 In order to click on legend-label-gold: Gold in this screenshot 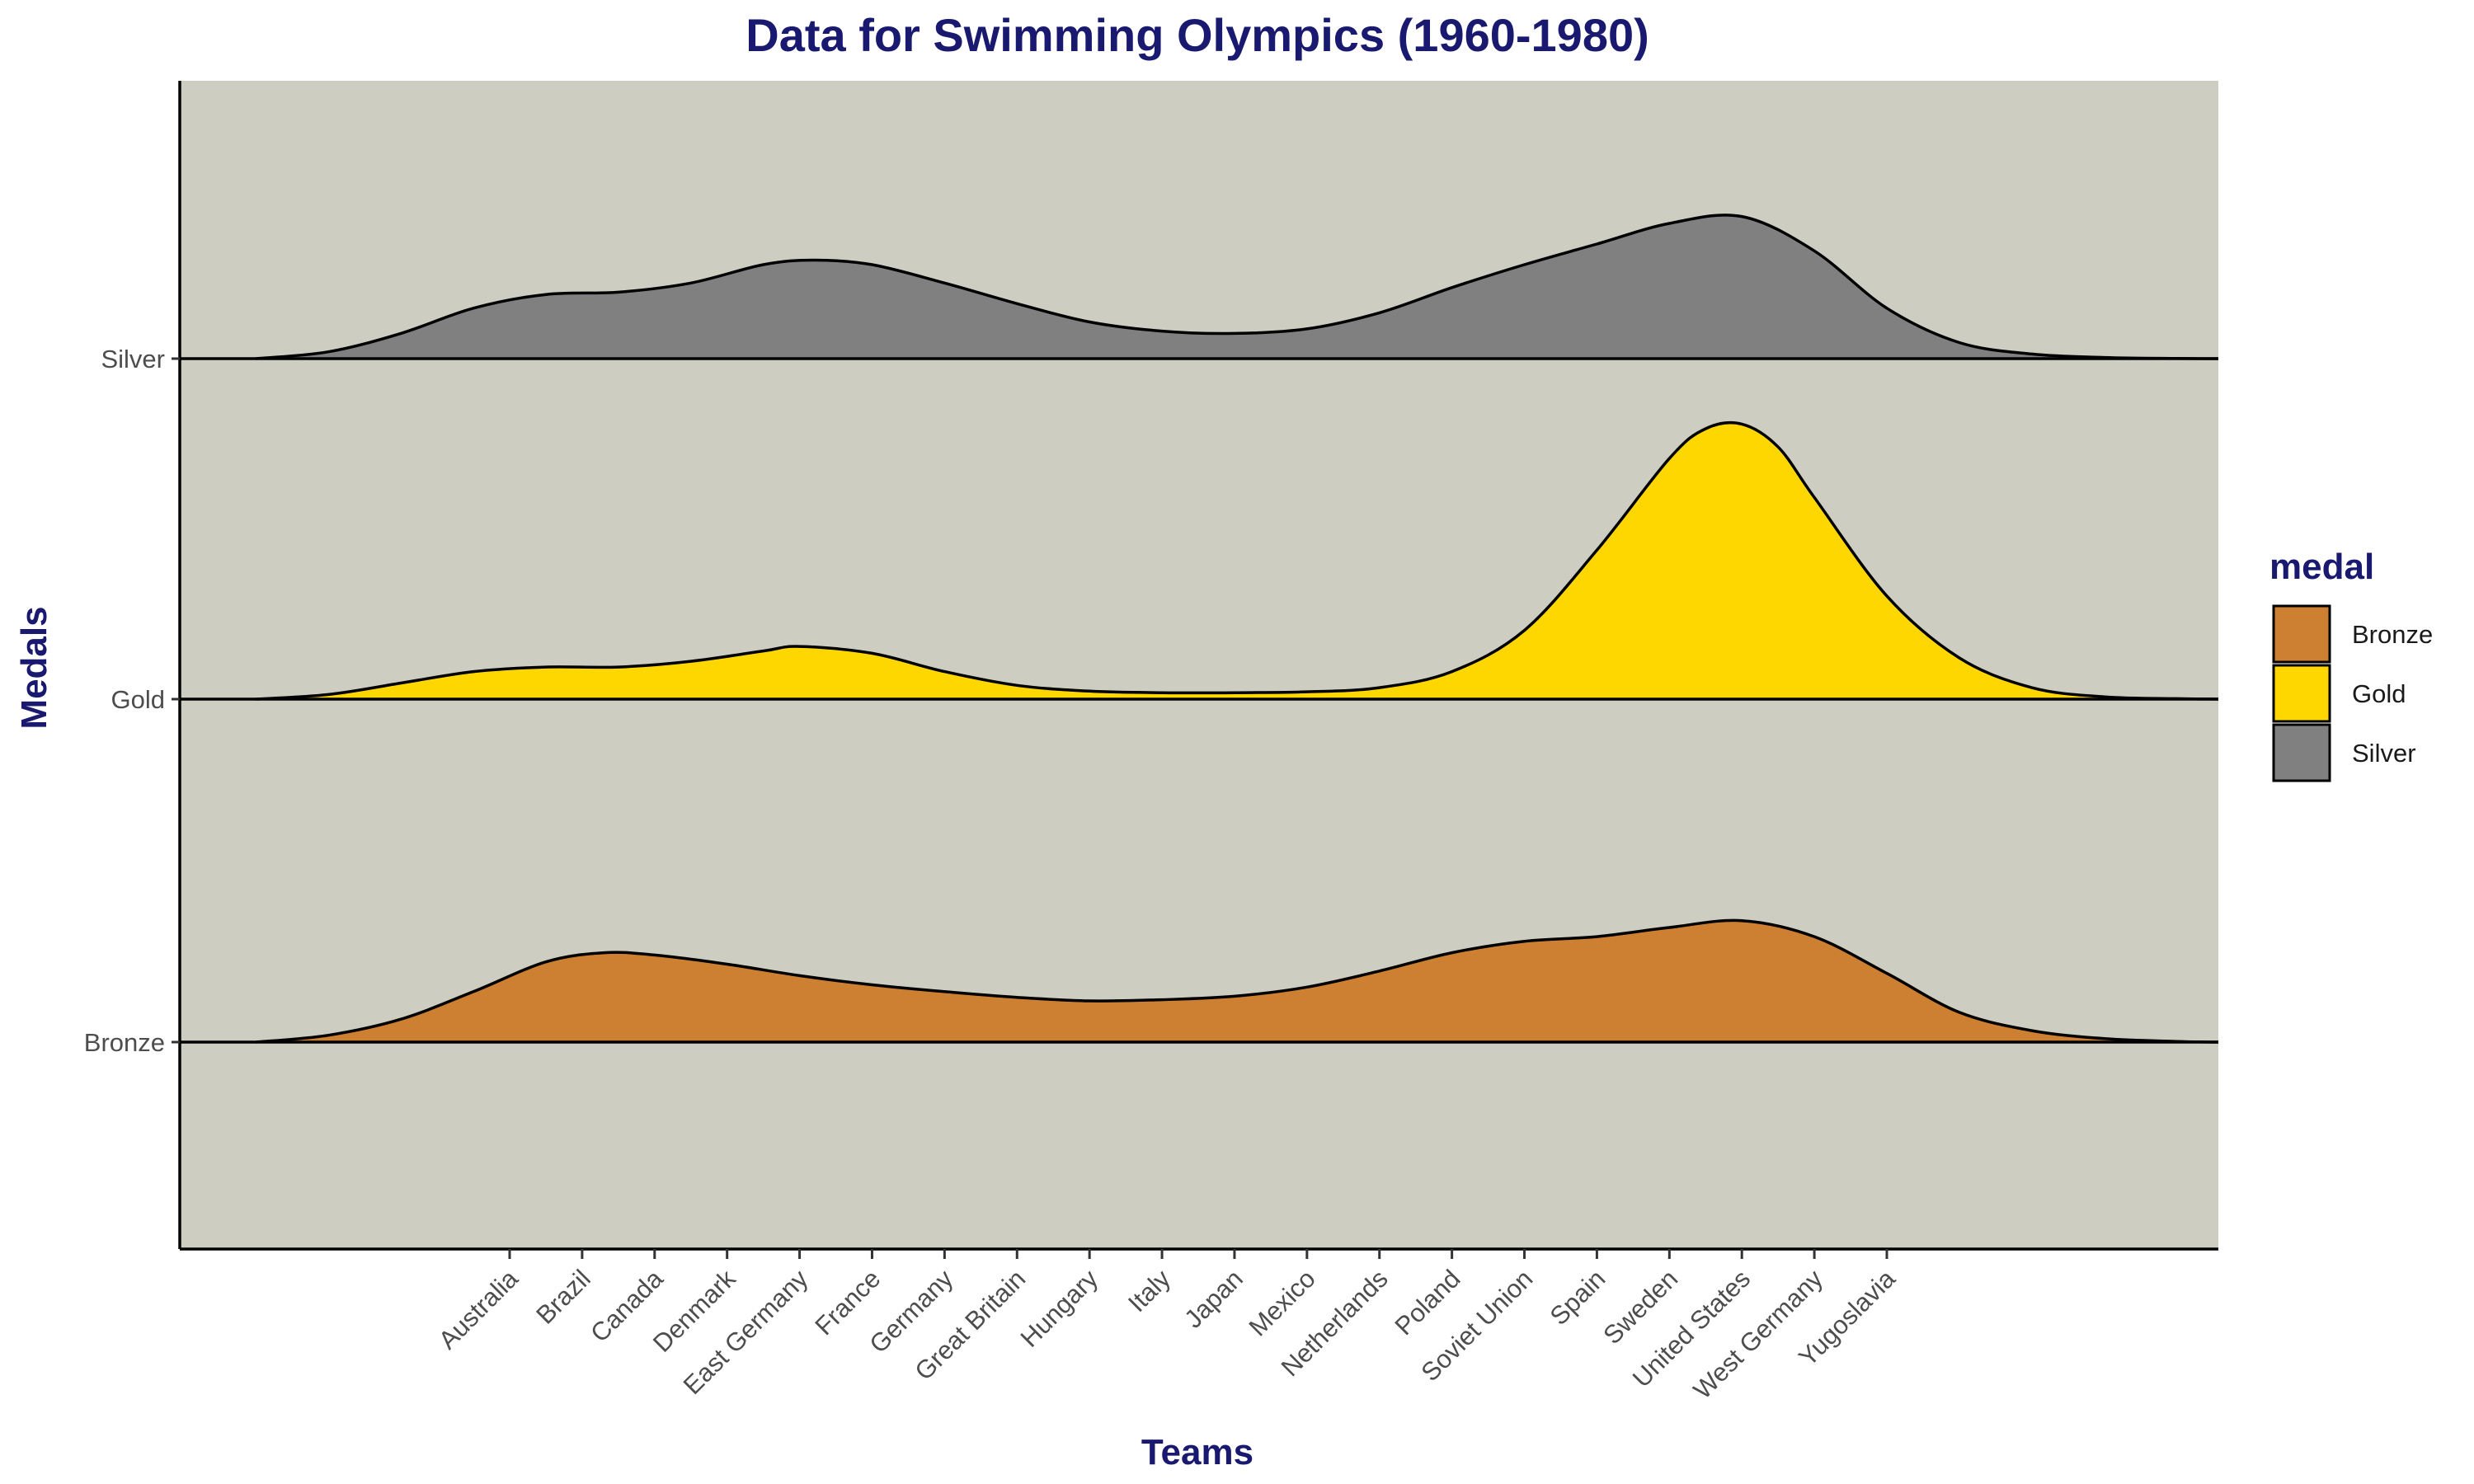, I will do `click(2379, 693)`.